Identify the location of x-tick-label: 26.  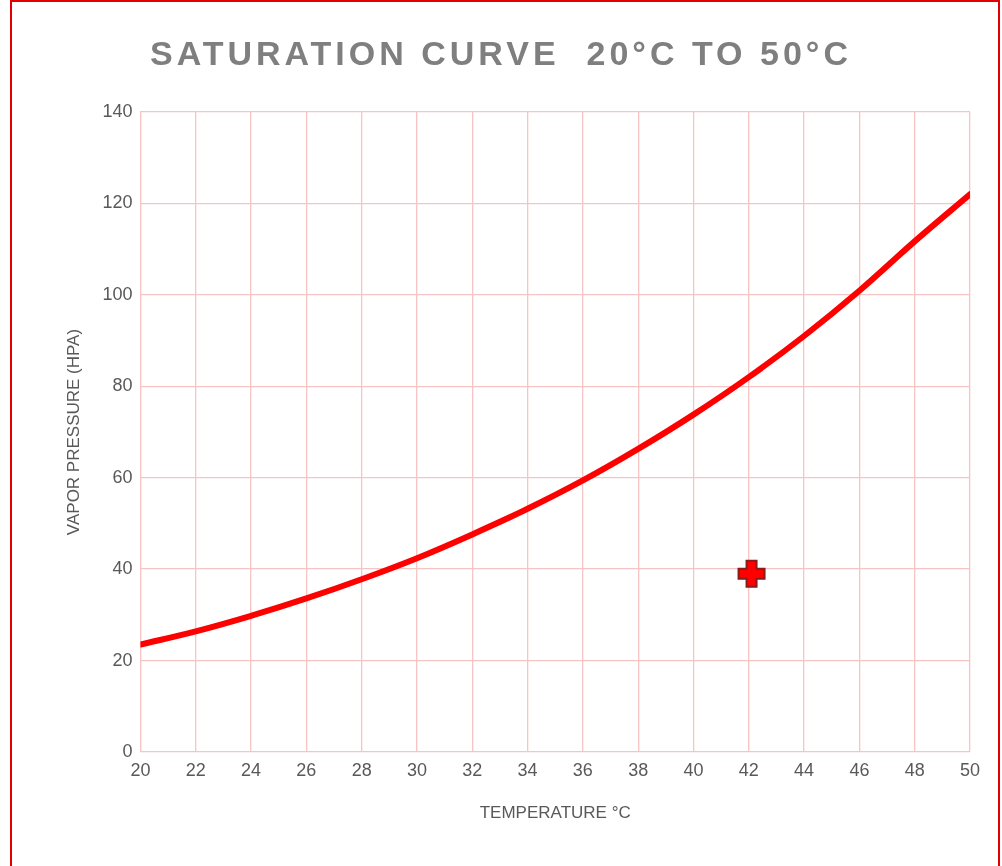
(306, 769).